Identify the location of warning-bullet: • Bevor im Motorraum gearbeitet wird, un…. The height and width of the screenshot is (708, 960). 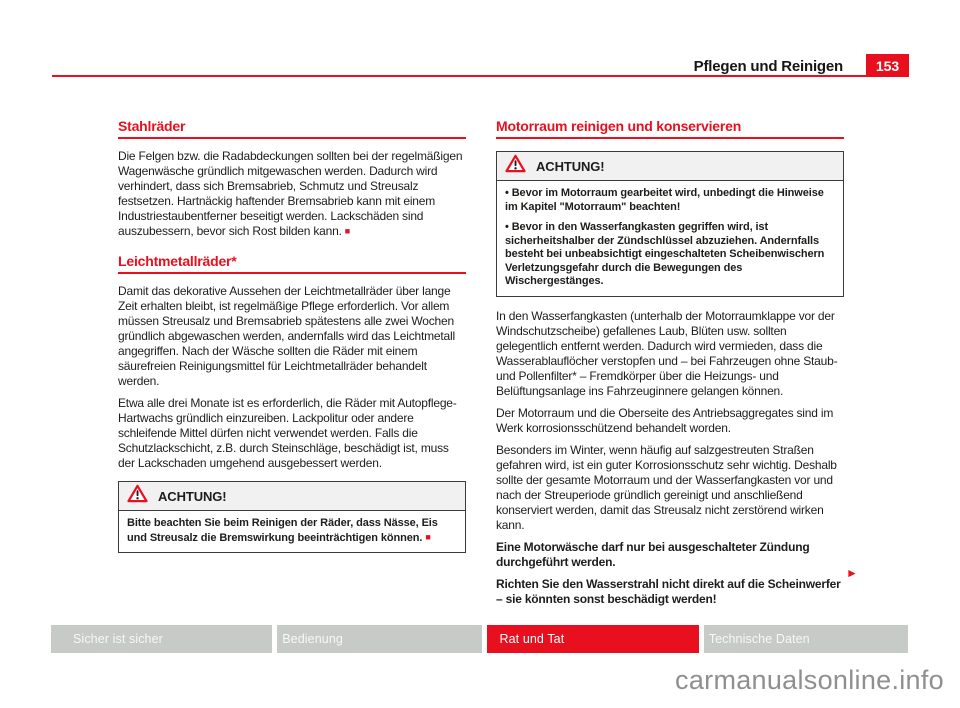
(664, 200).